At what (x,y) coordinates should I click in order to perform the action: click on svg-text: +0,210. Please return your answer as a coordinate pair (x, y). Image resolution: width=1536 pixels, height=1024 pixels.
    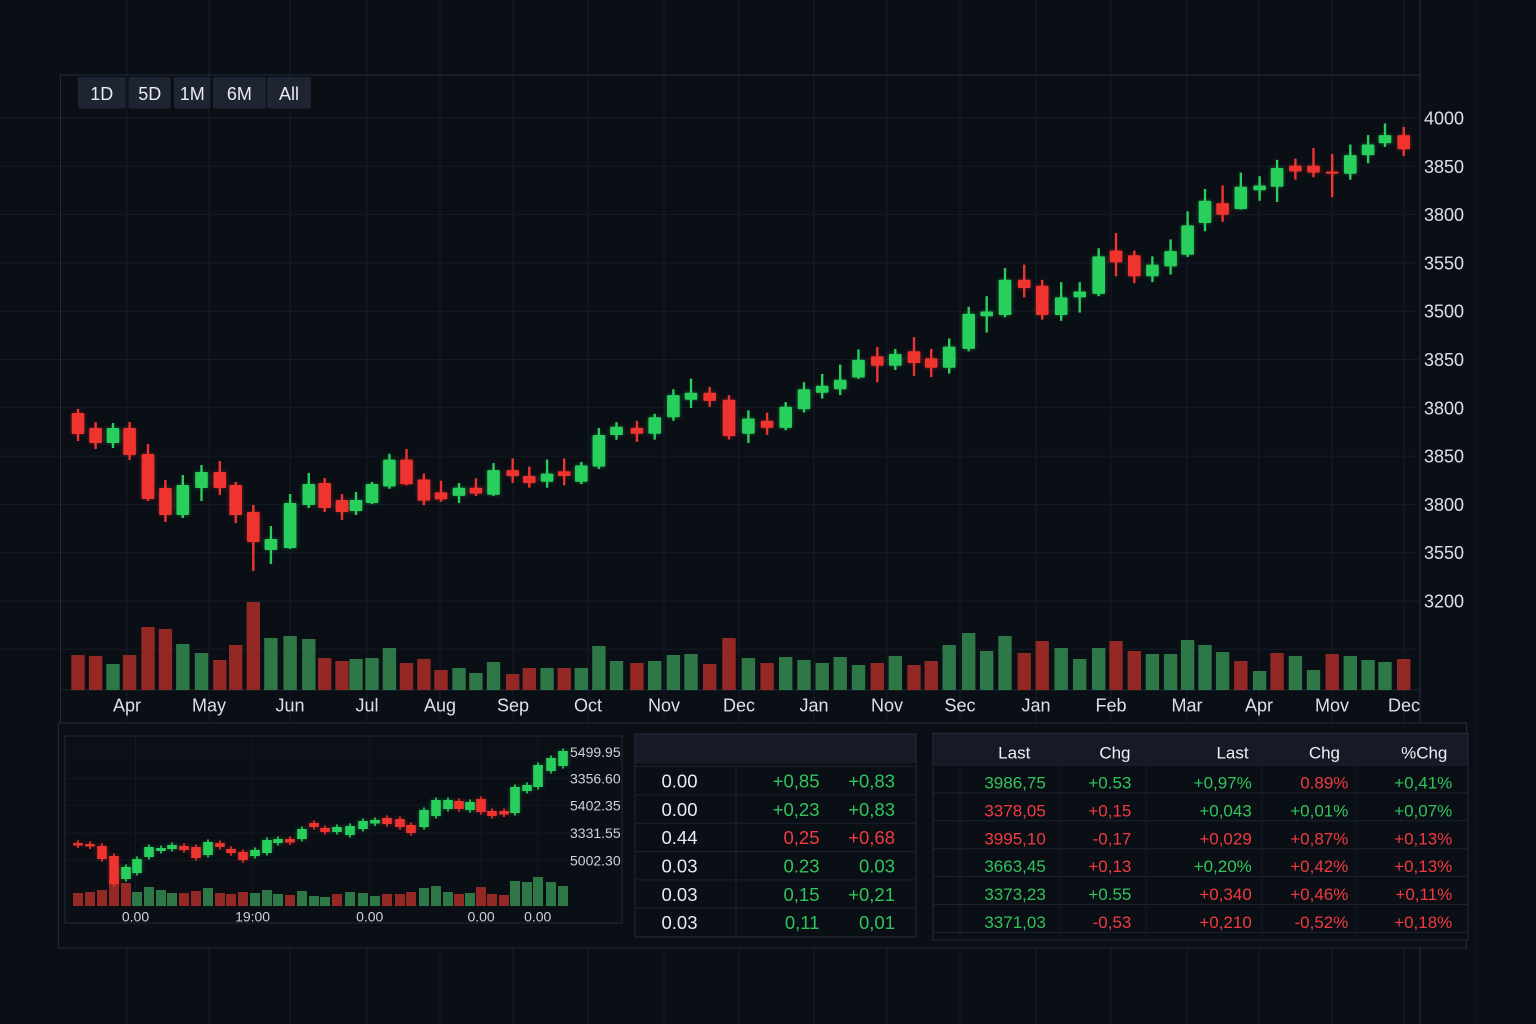
    Looking at the image, I should click on (1225, 922).